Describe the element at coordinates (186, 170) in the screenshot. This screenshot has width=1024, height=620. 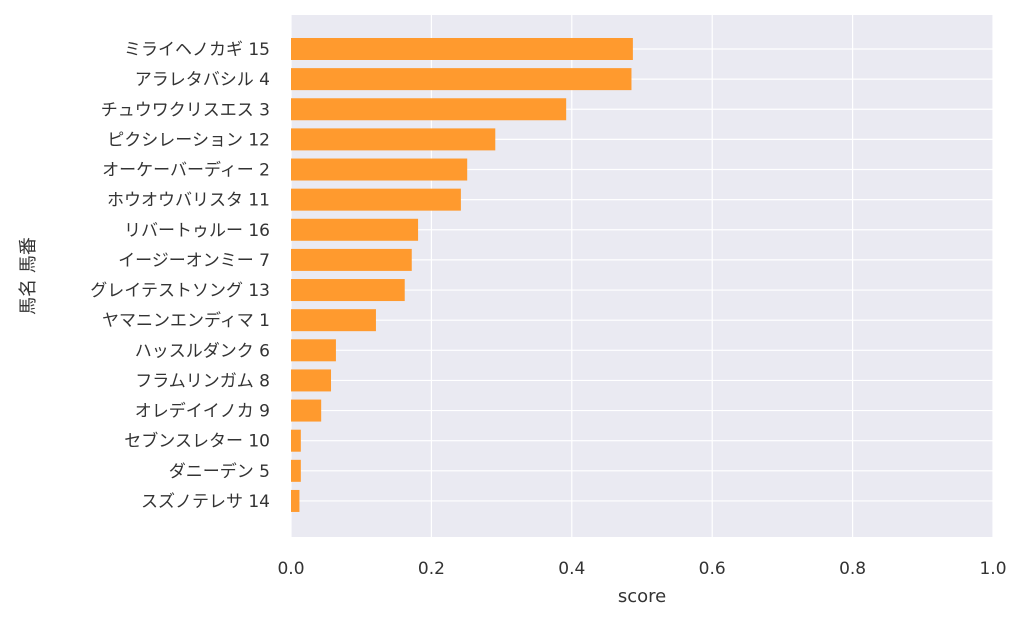
I see `y-tick-label: オーケーバーディー 2` at that location.